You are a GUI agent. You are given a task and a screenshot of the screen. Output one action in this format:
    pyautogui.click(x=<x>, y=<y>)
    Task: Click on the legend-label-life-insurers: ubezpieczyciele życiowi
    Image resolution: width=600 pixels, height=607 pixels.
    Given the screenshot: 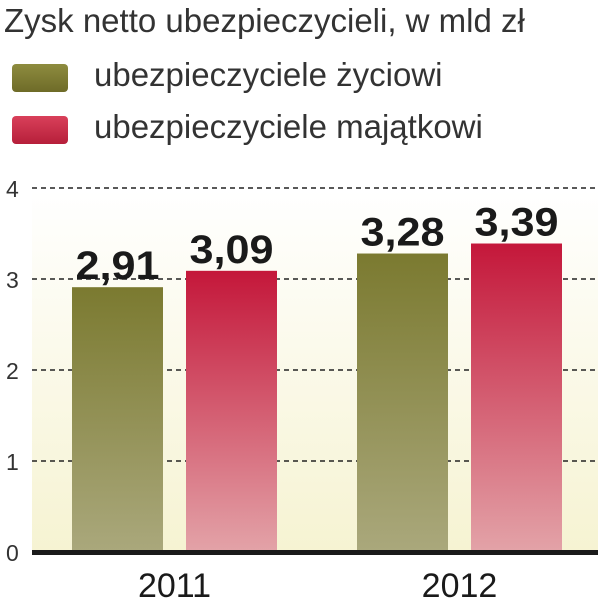 What is the action you would take?
    pyautogui.click(x=268, y=74)
    